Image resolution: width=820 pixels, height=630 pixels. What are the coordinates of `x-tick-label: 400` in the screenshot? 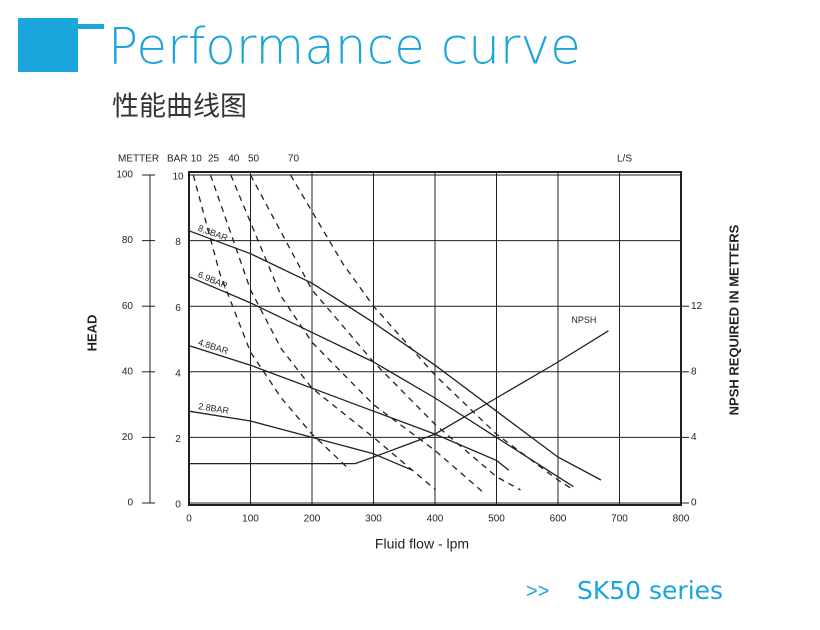 It's located at (435, 519).